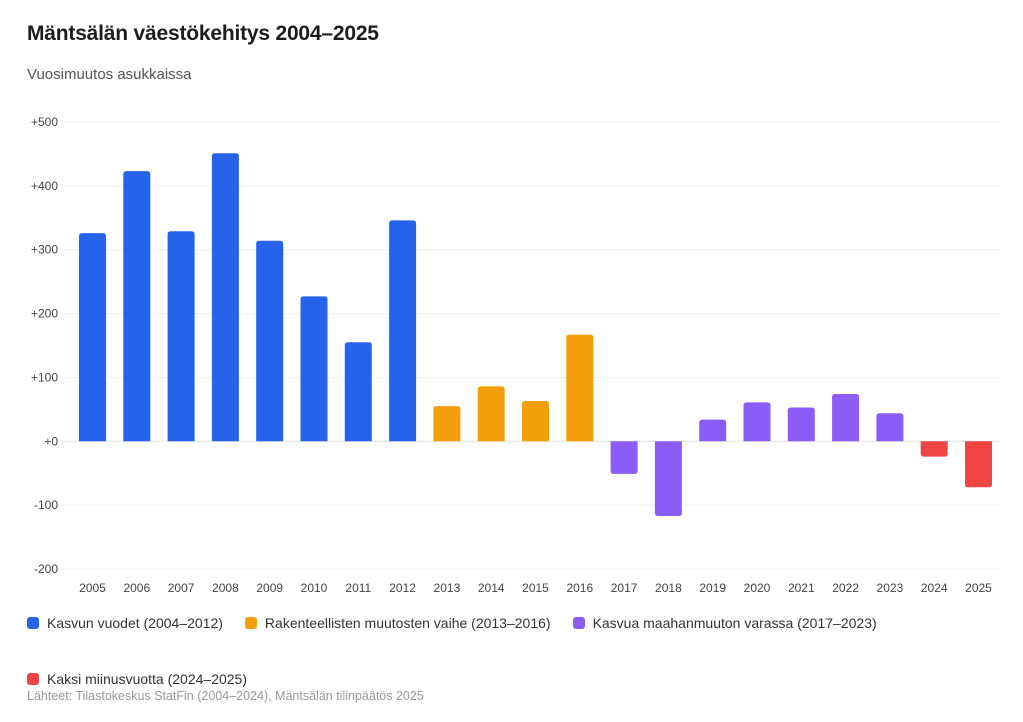 This screenshot has height=722, width=1023. I want to click on y-axis: +500 +400 +300 +200 +100 +0 -100 -200, so click(44, 345).